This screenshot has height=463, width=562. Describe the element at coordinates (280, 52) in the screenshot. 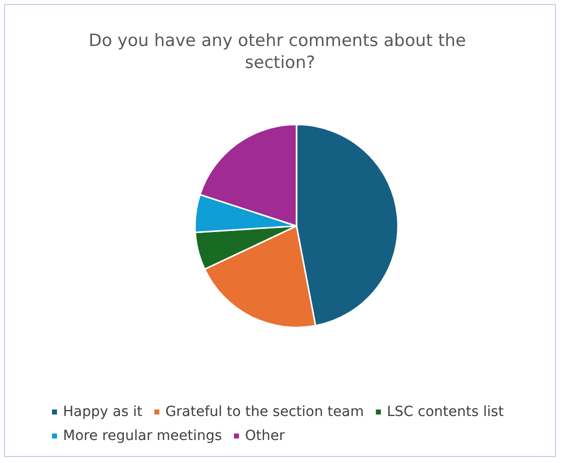

I see `chart-title: Do you have any otehr comments about the section?` at that location.